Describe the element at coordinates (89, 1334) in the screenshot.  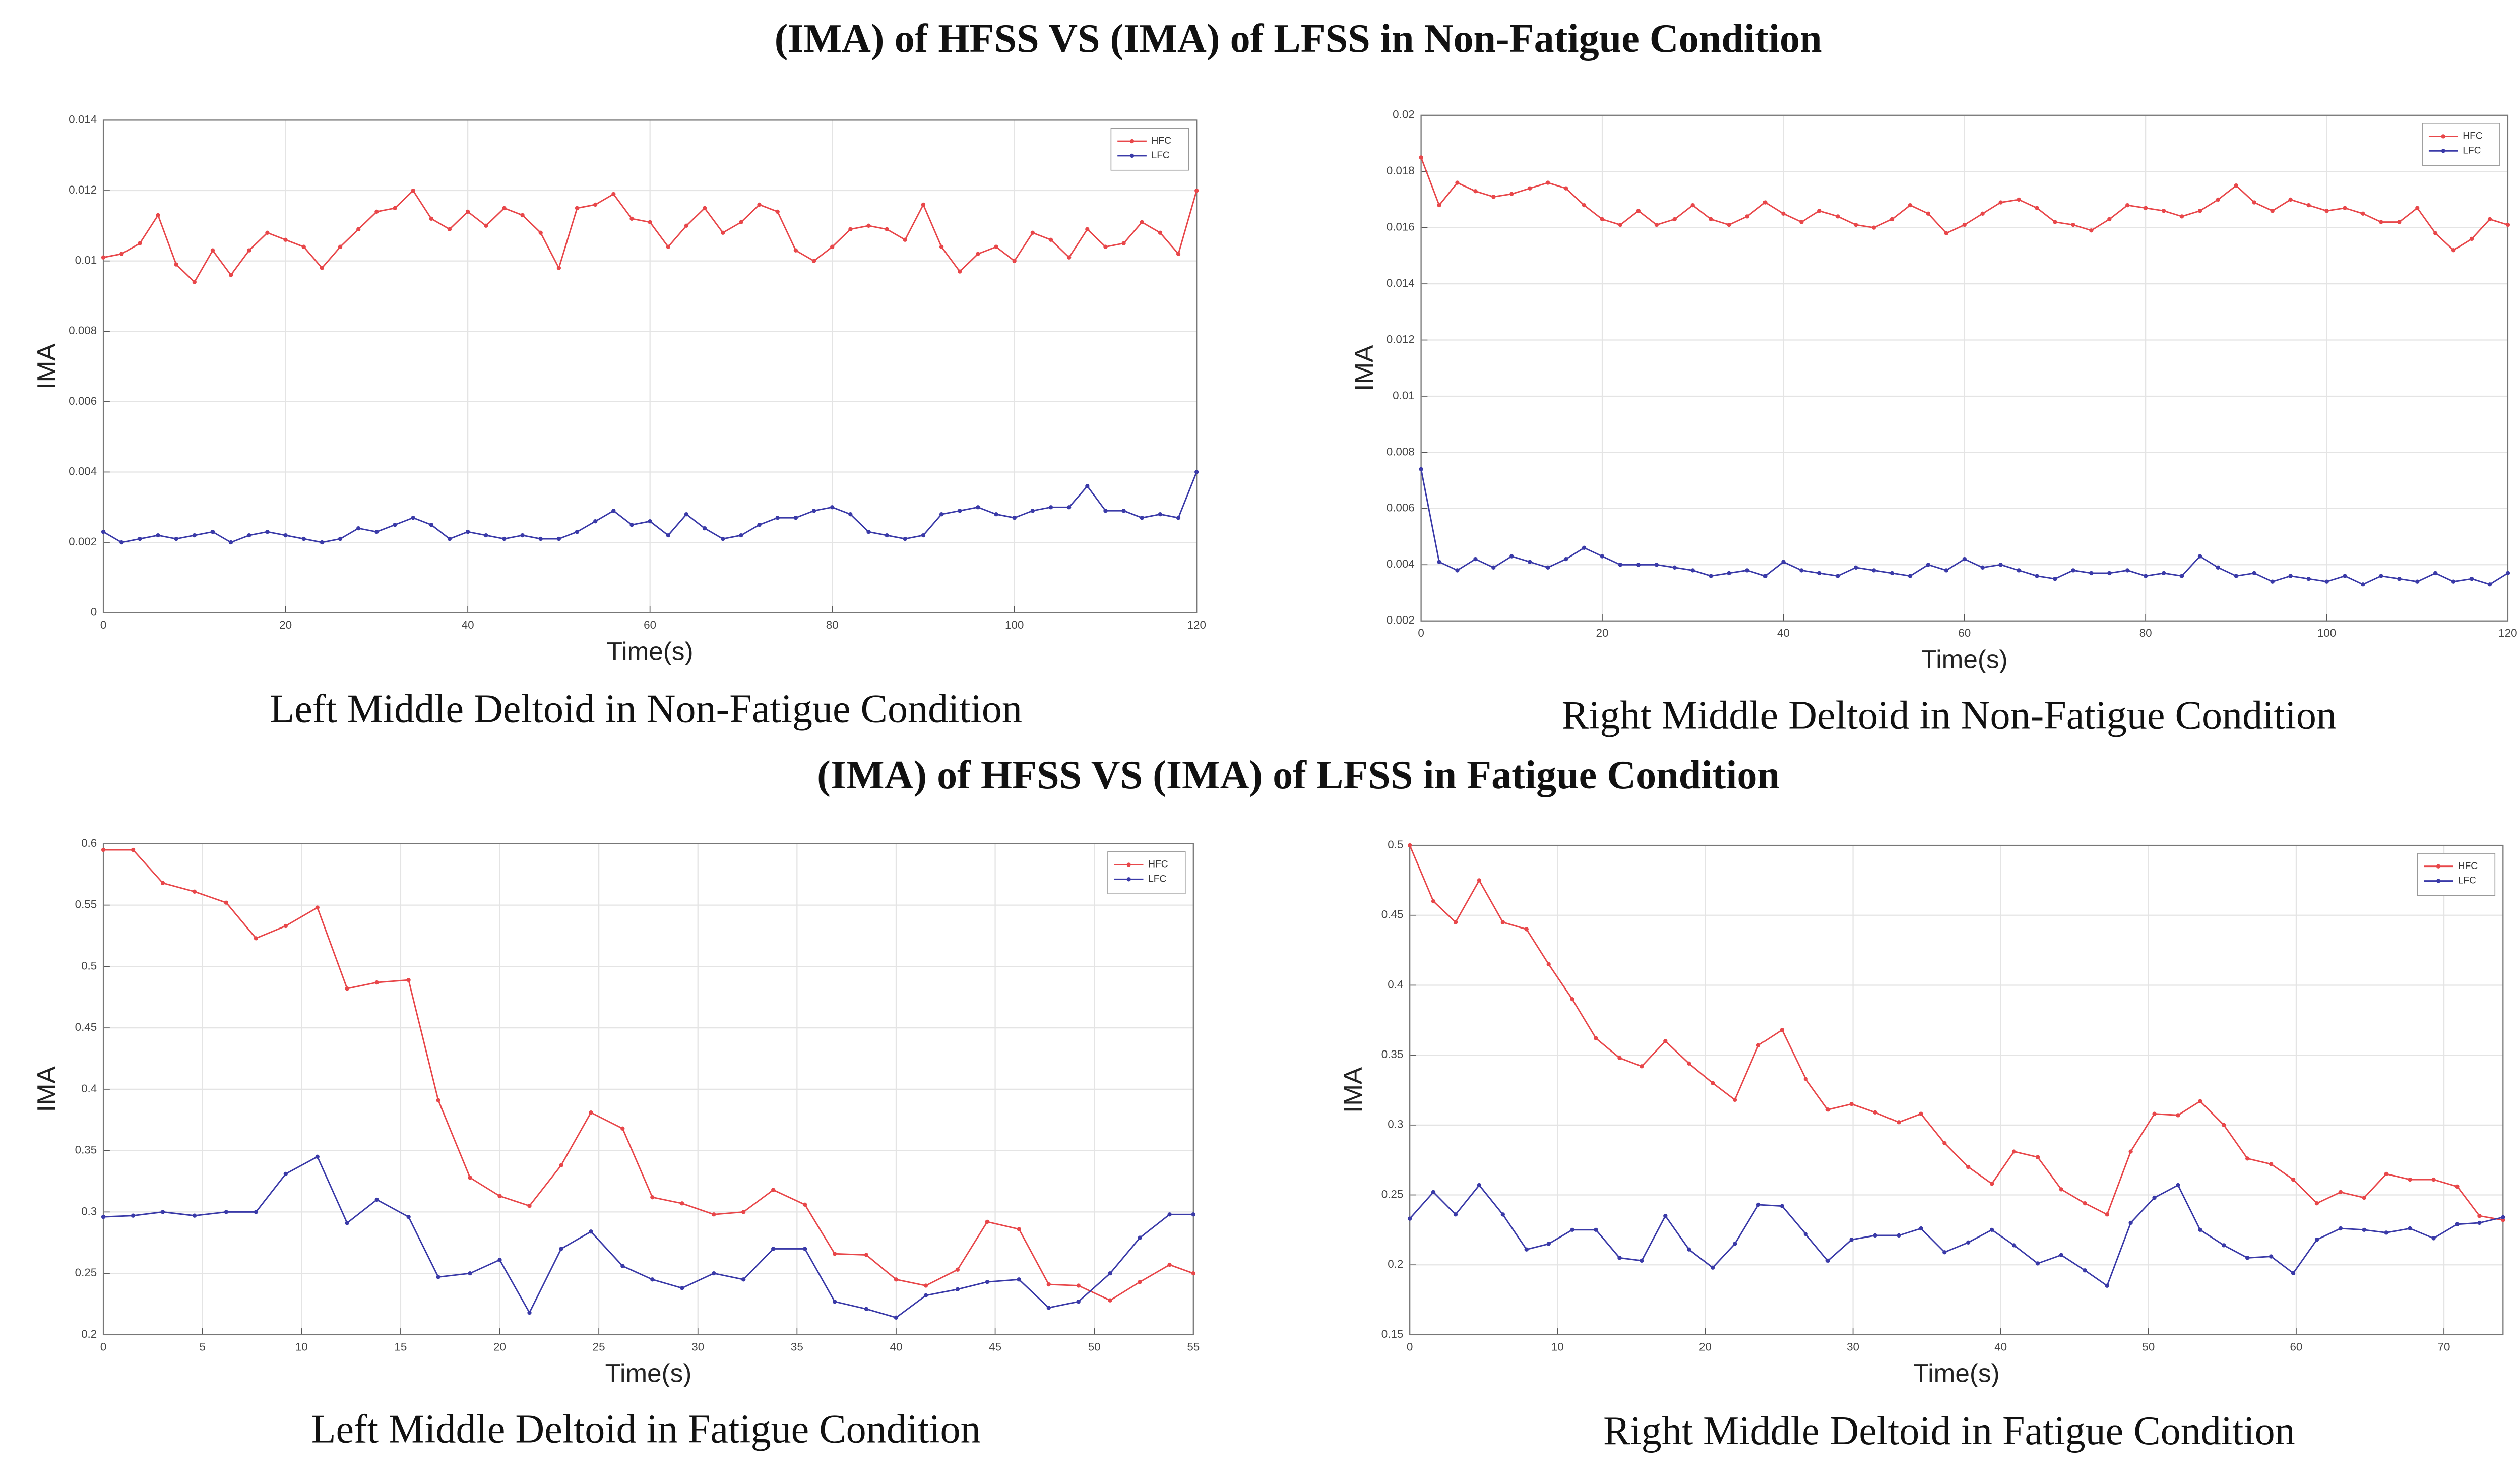
I see `y-tick-label: 0.2` at that location.